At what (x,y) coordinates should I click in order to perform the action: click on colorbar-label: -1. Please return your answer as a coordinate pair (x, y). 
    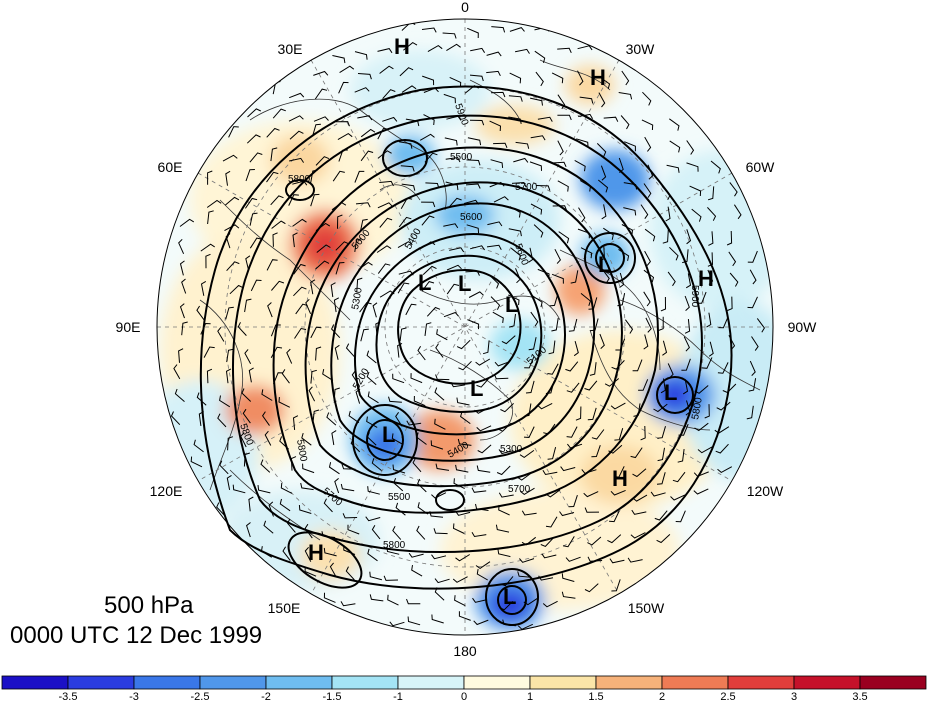
    Looking at the image, I should click on (398, 696).